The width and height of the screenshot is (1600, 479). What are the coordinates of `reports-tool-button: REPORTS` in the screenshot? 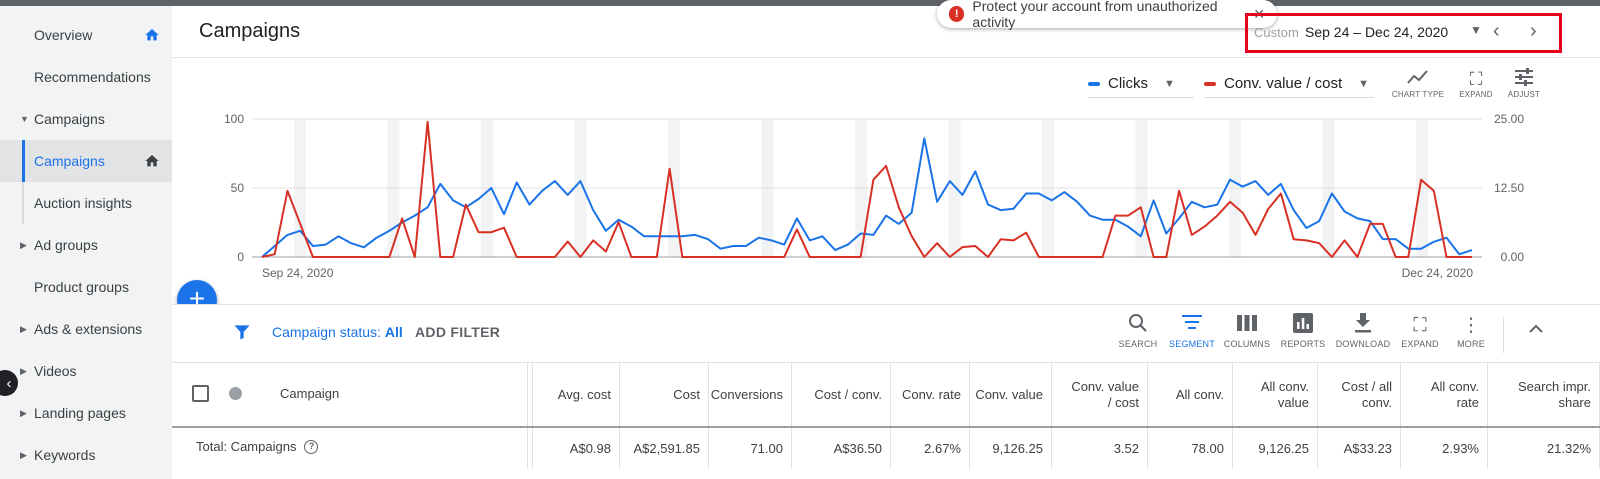 It's located at (1303, 331).